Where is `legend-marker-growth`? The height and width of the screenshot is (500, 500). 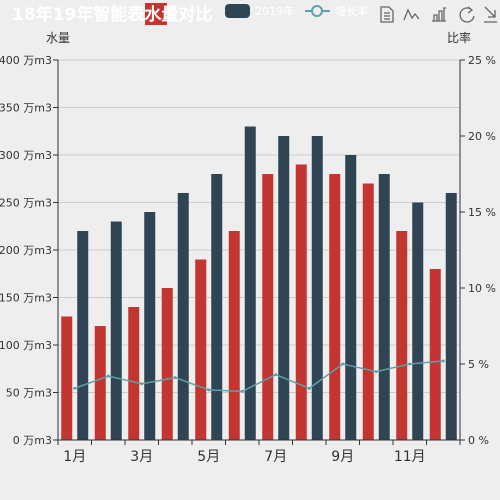
legend-marker-growth is located at coordinates (317, 11).